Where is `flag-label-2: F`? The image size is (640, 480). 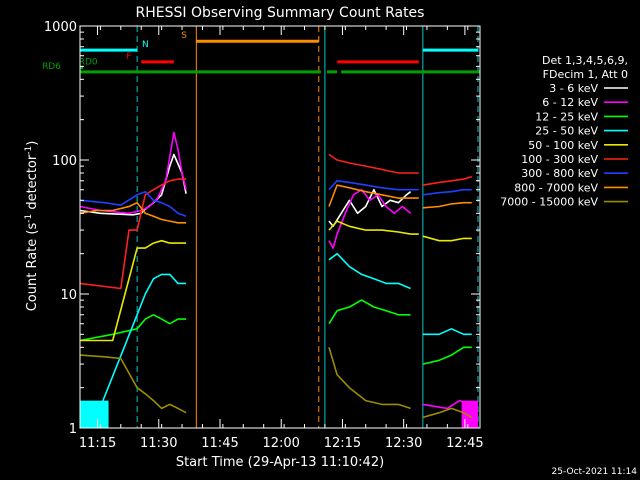
flag-label-2: F is located at coordinates (128, 57).